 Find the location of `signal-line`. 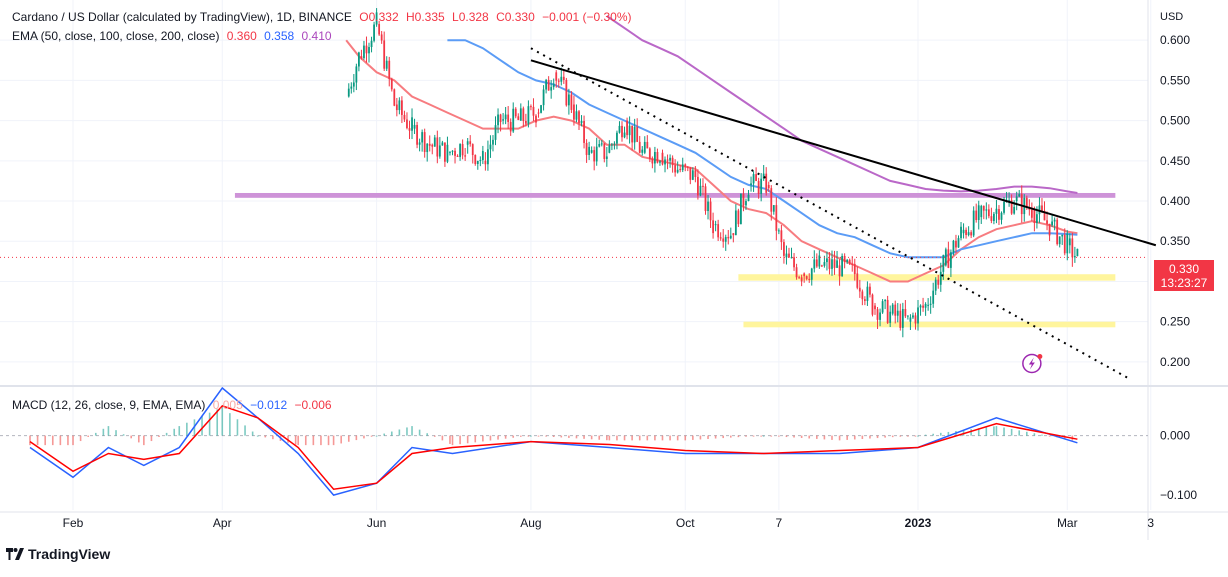

signal-line is located at coordinates (553, 447).